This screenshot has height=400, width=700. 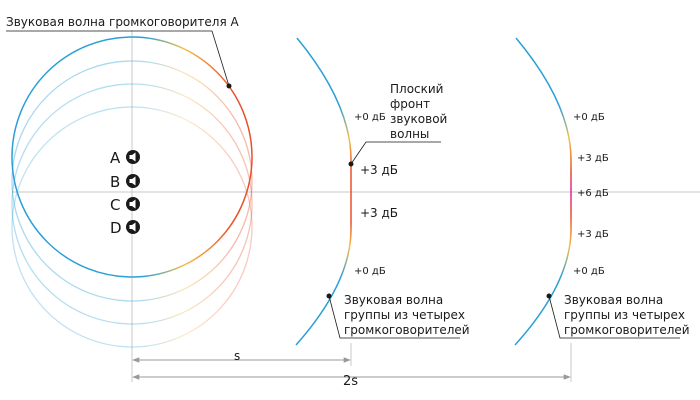 I want to click on flat-front-line-4: волны, so click(x=409, y=134).